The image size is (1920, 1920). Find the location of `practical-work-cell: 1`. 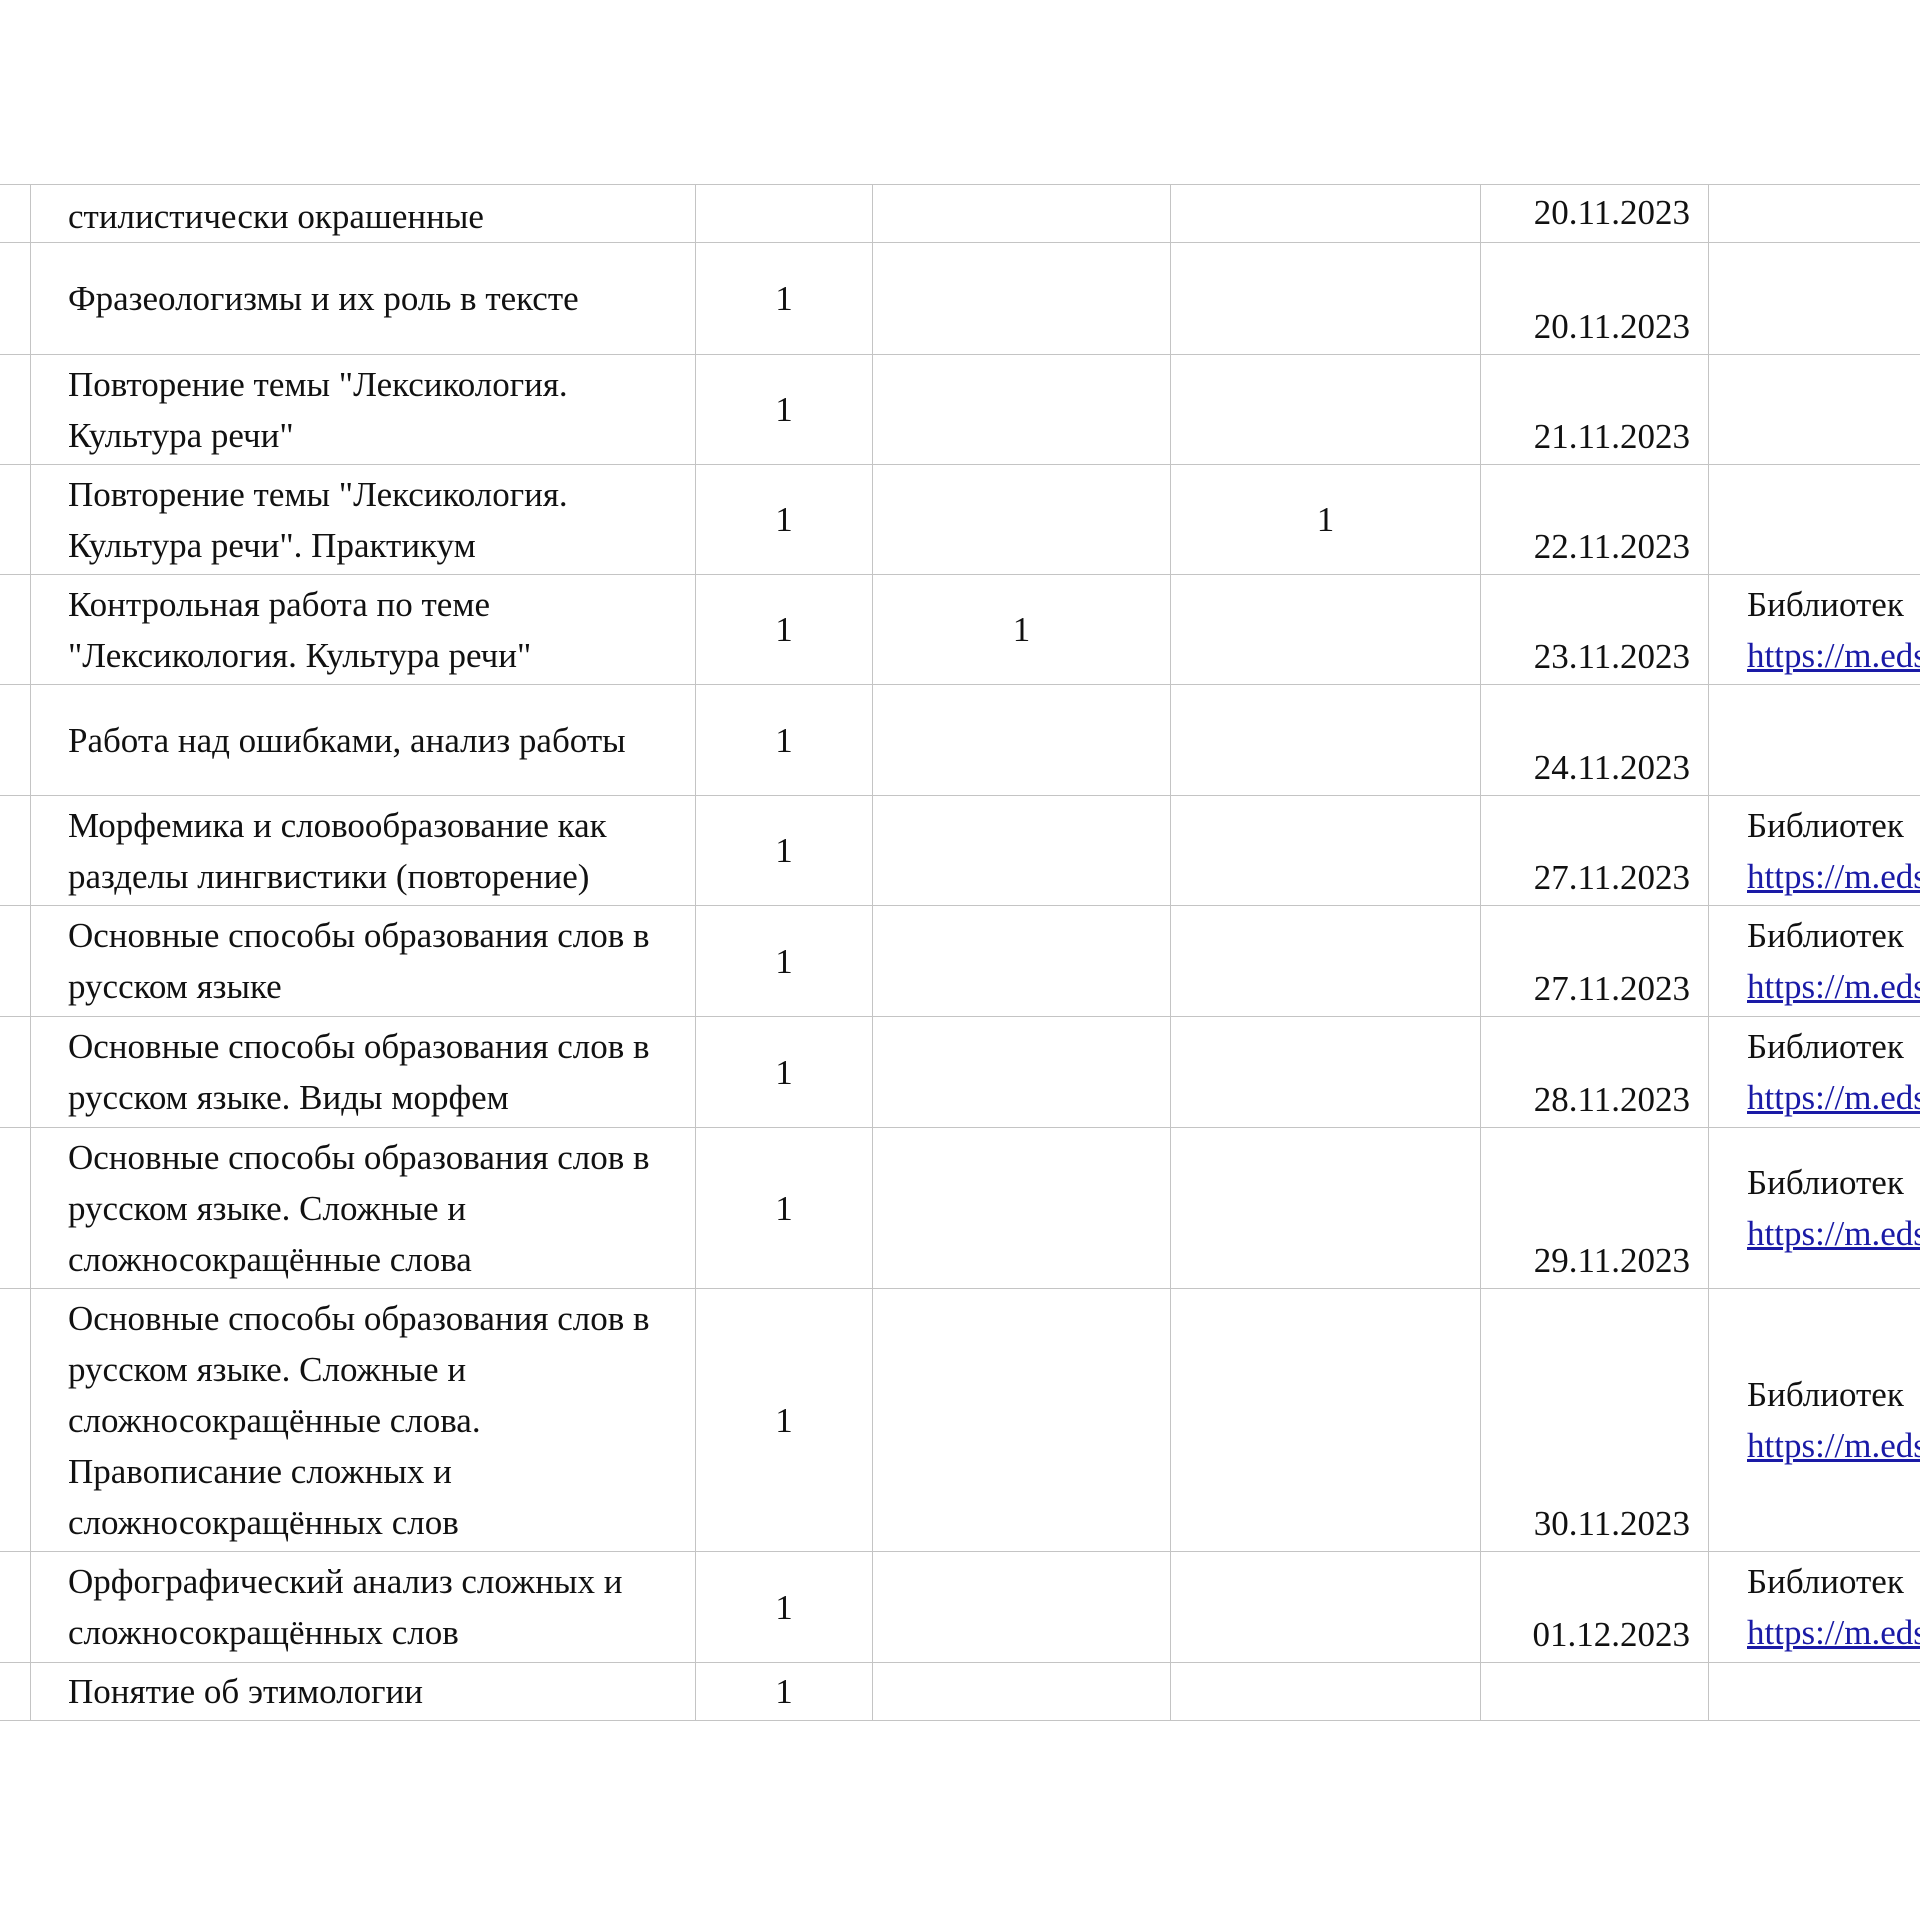

practical-work-cell: 1 is located at coordinates (1325, 519).